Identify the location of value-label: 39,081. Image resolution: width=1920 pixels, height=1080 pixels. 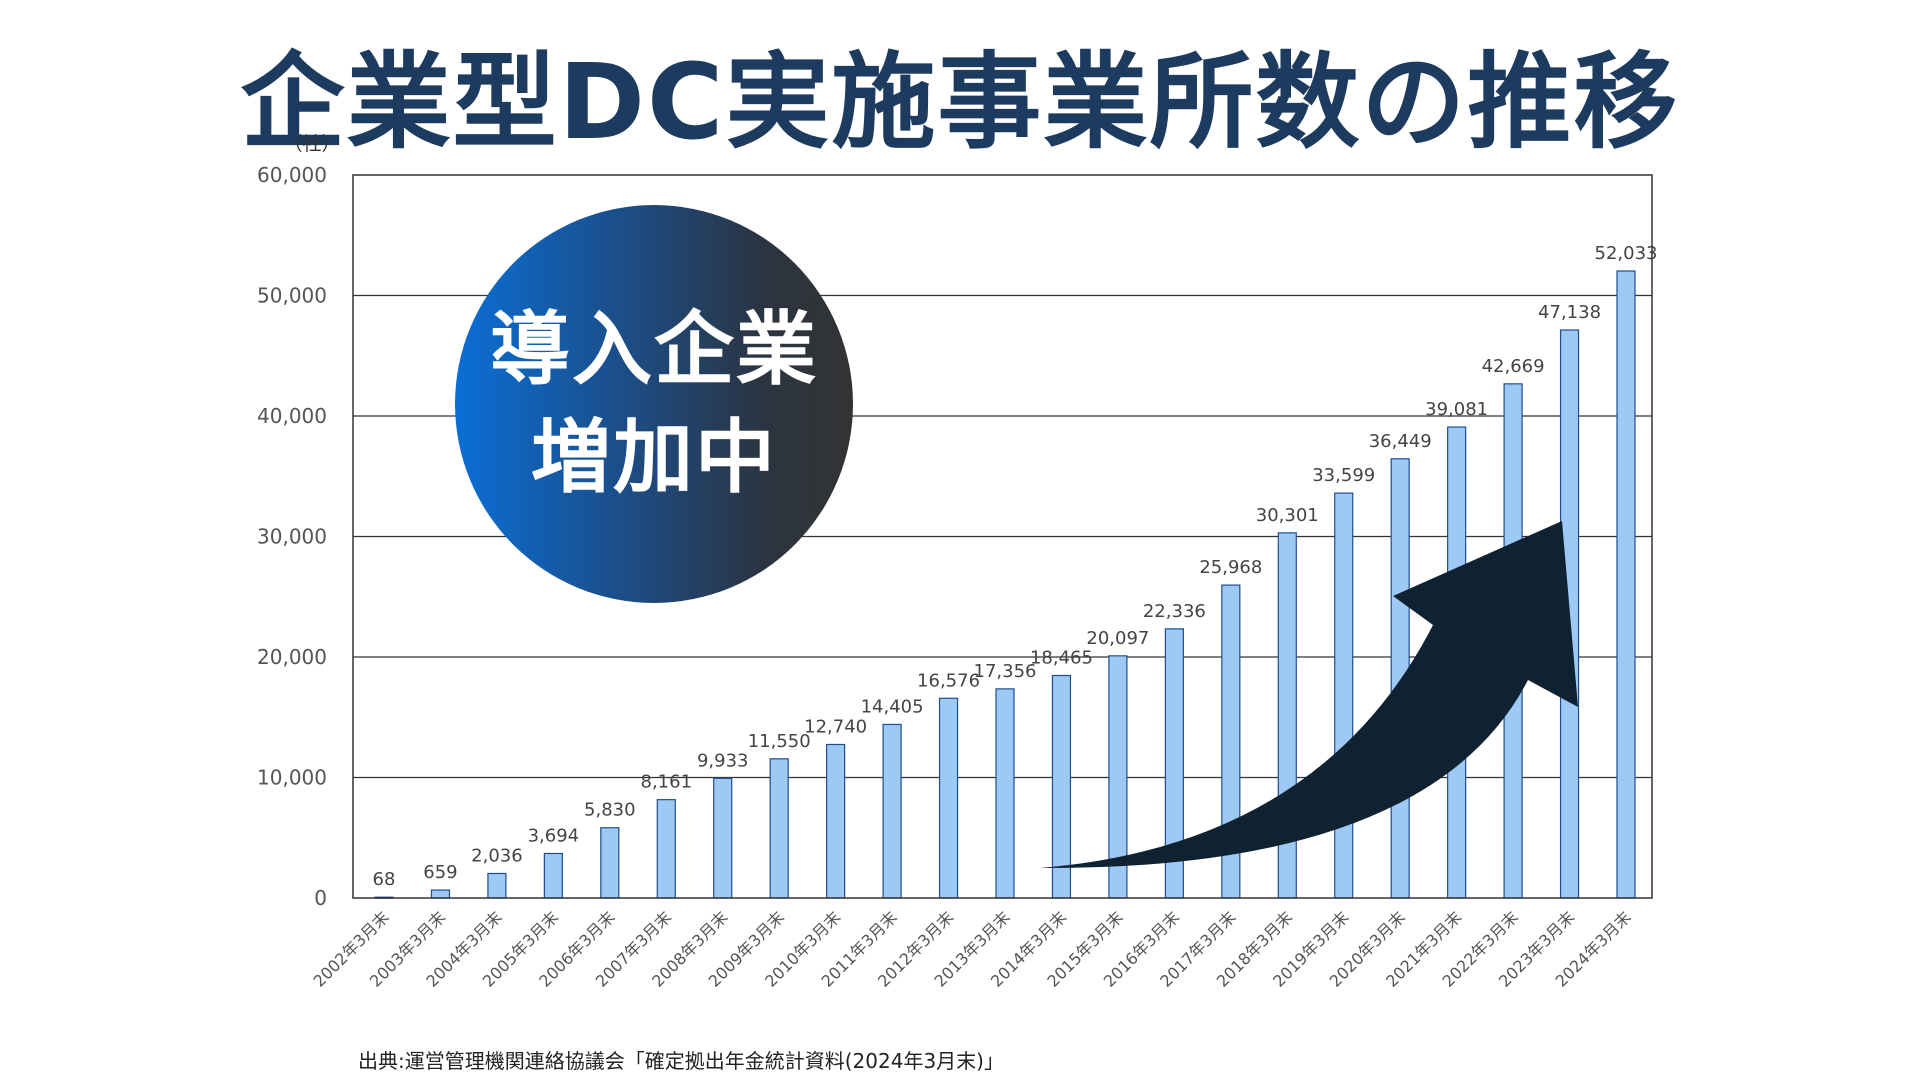
(1456, 409).